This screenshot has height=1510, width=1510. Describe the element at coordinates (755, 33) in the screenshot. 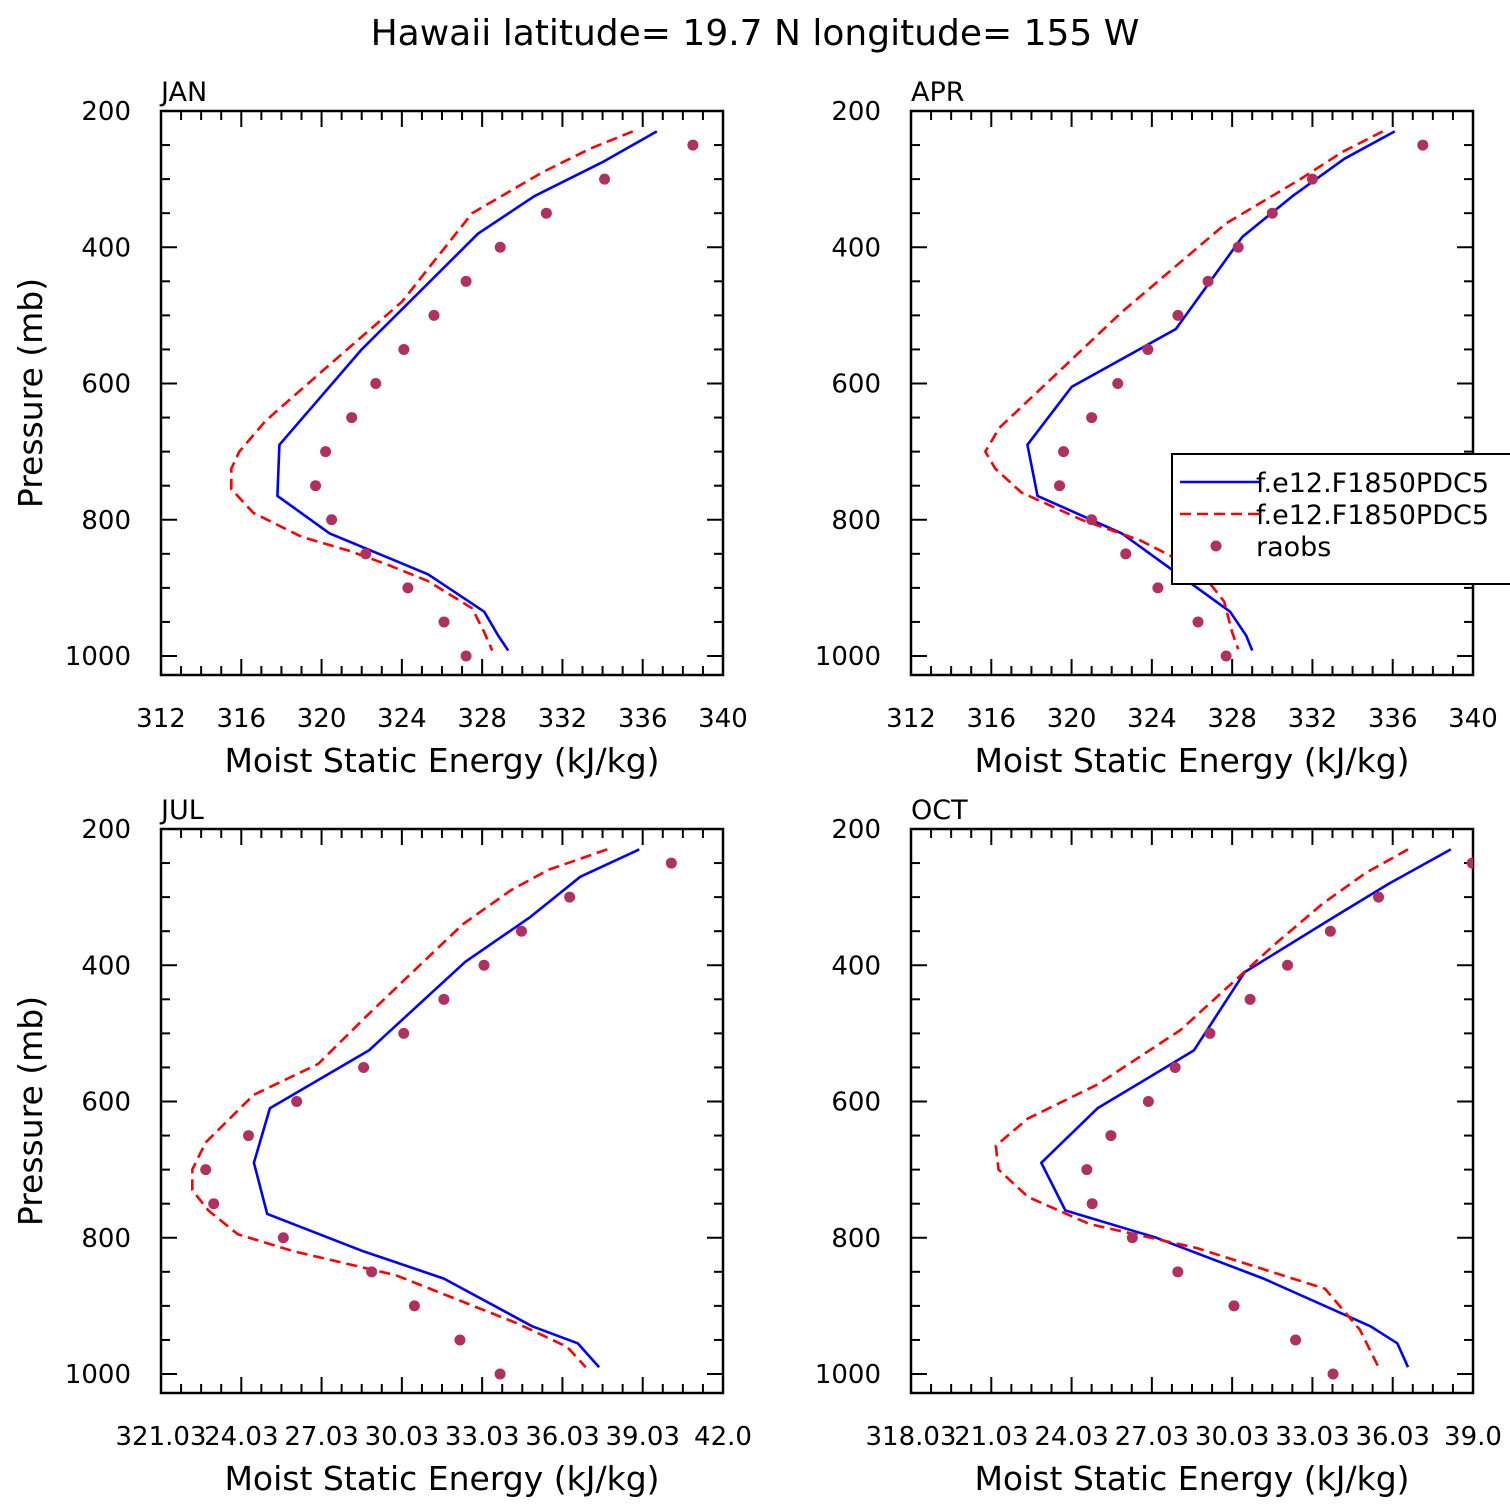

I see `figure-title: Hawaii latitude= 19.7 N longitude= 155 W` at that location.